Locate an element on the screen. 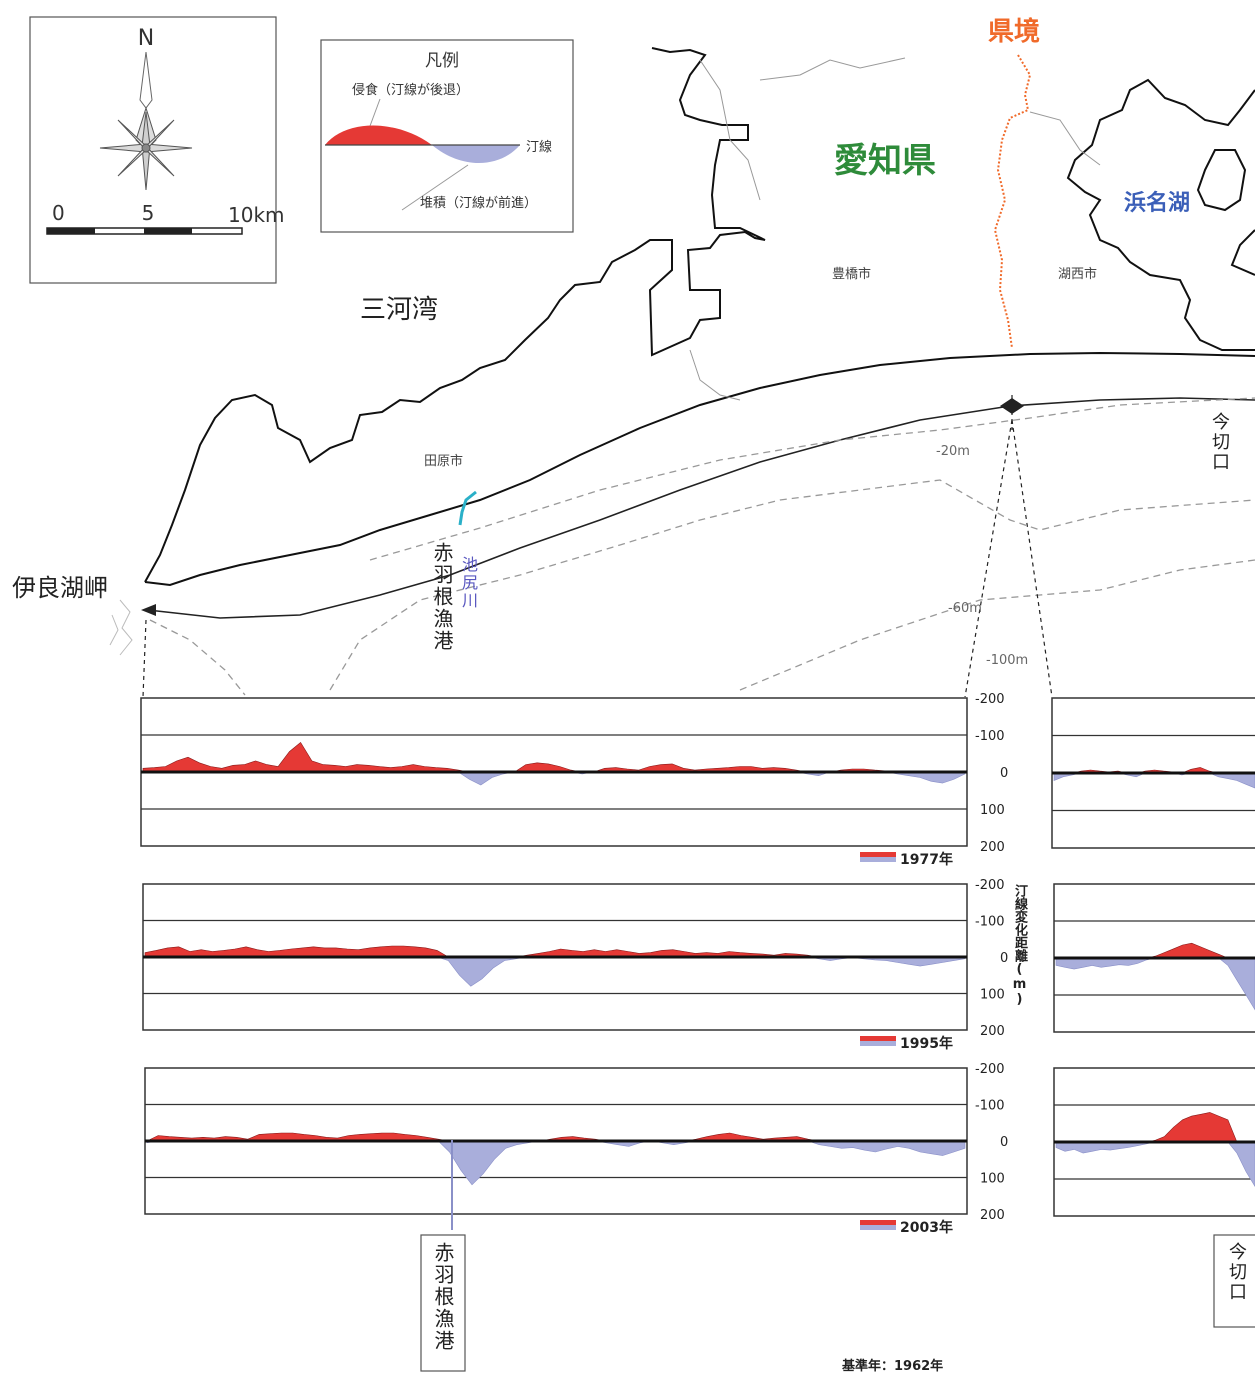 The width and height of the screenshot is (1255, 1378). y-axis-label: 汀線変化距離(m) is located at coordinates (1019, 945).